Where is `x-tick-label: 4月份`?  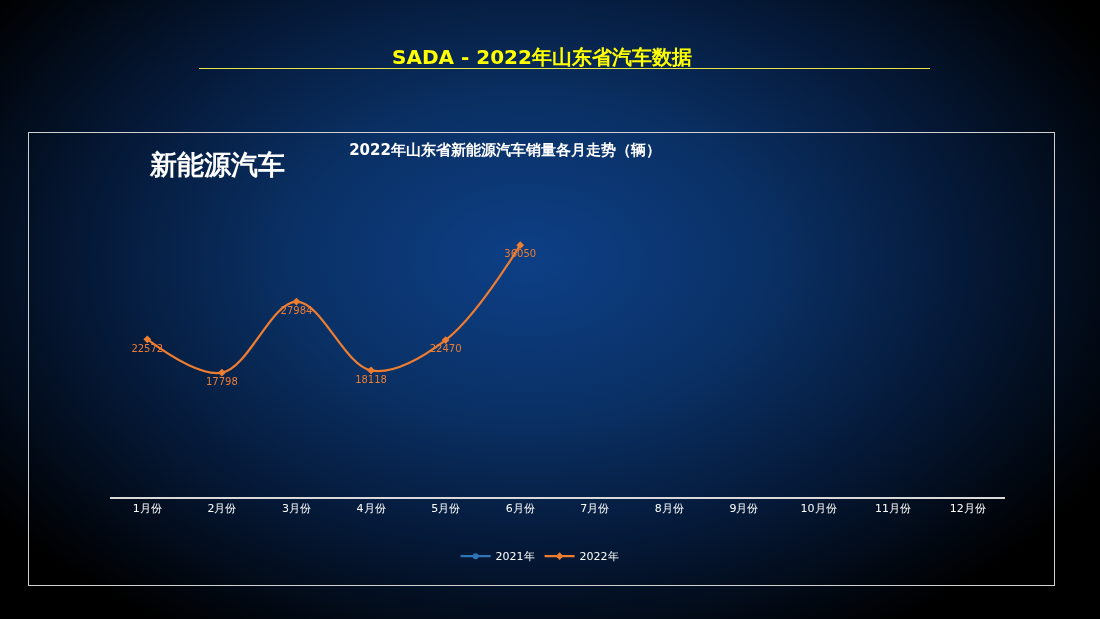
x-tick-label: 4月份 is located at coordinates (371, 508).